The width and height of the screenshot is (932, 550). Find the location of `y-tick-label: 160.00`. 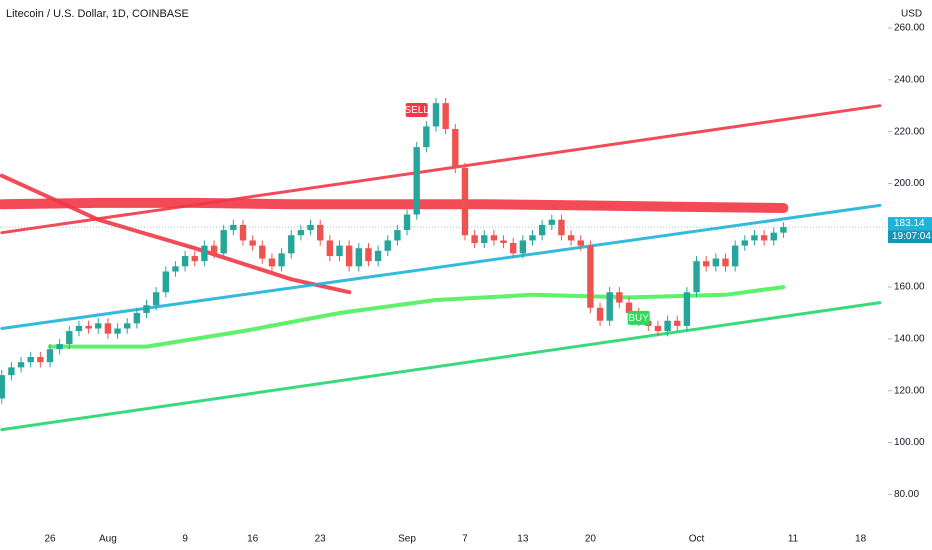

y-tick-label: 160.00 is located at coordinates (909, 287).